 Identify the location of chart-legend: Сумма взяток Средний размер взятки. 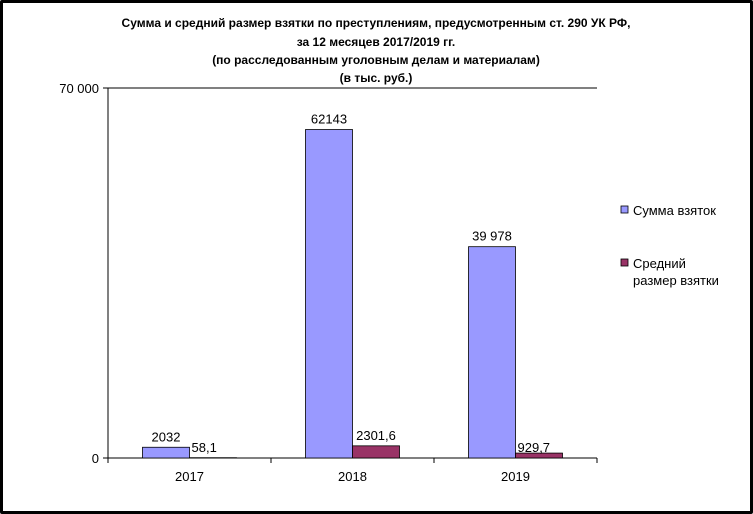
(669, 245).